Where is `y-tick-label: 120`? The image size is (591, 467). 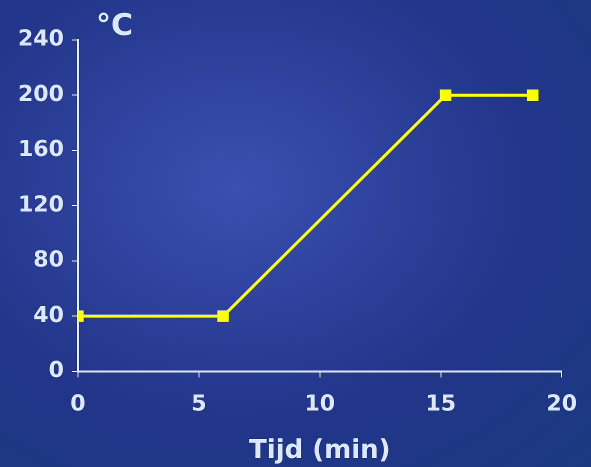
y-tick-label: 120 is located at coordinates (41, 205).